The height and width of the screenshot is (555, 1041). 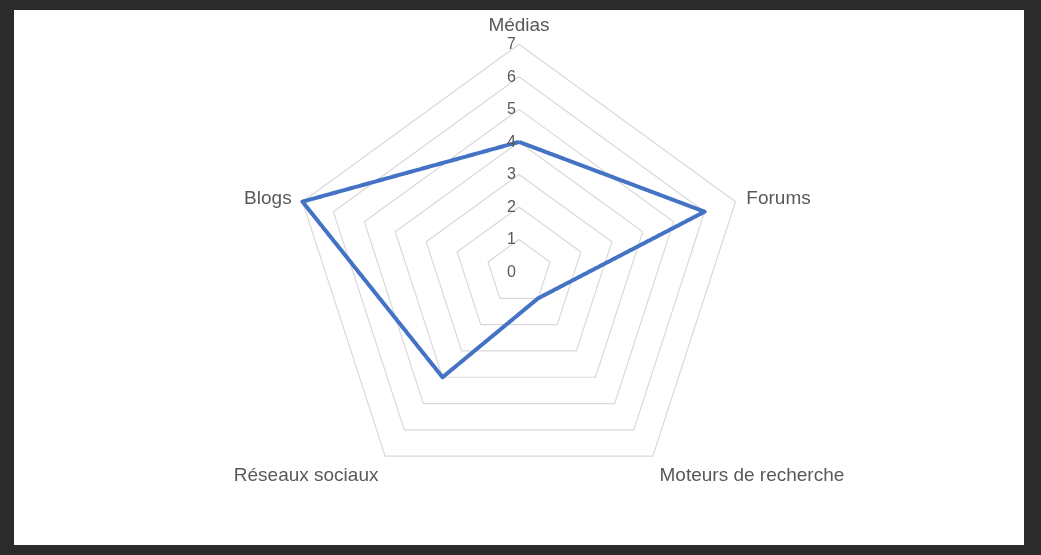 What do you see at coordinates (512, 206) in the screenshot?
I see `y-tick-label: 2` at bounding box center [512, 206].